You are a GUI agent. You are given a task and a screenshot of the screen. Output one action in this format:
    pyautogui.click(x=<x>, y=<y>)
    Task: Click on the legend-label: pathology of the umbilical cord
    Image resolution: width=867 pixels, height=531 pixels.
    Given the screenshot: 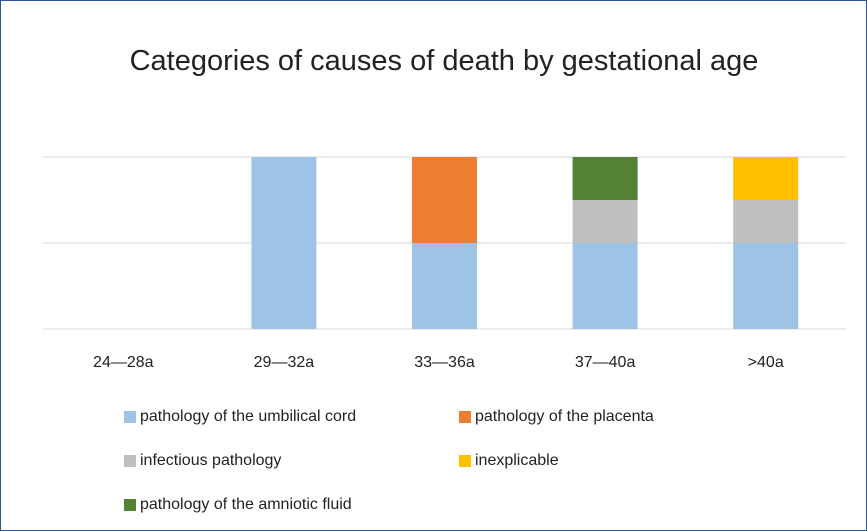 What is the action you would take?
    pyautogui.click(x=248, y=416)
    